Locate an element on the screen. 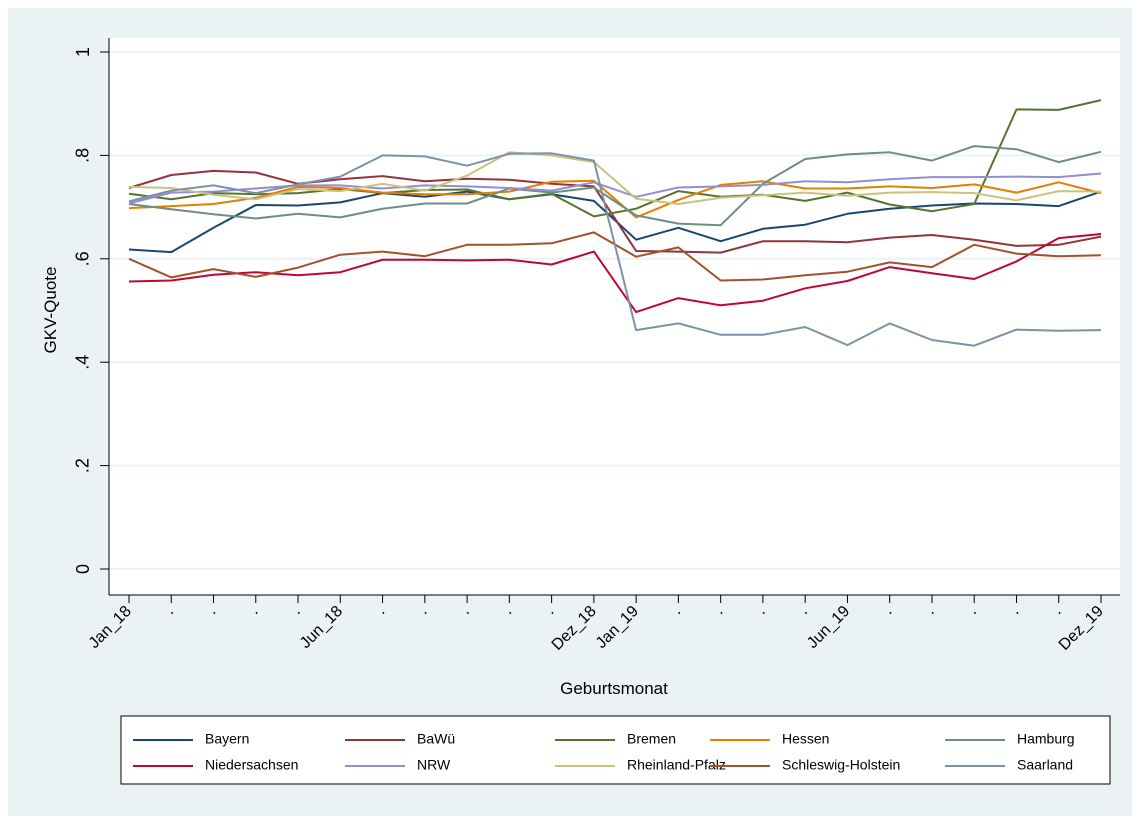 The height and width of the screenshot is (826, 1139). x-axis-label: Geburtsmonat is located at coordinates (614, 688).